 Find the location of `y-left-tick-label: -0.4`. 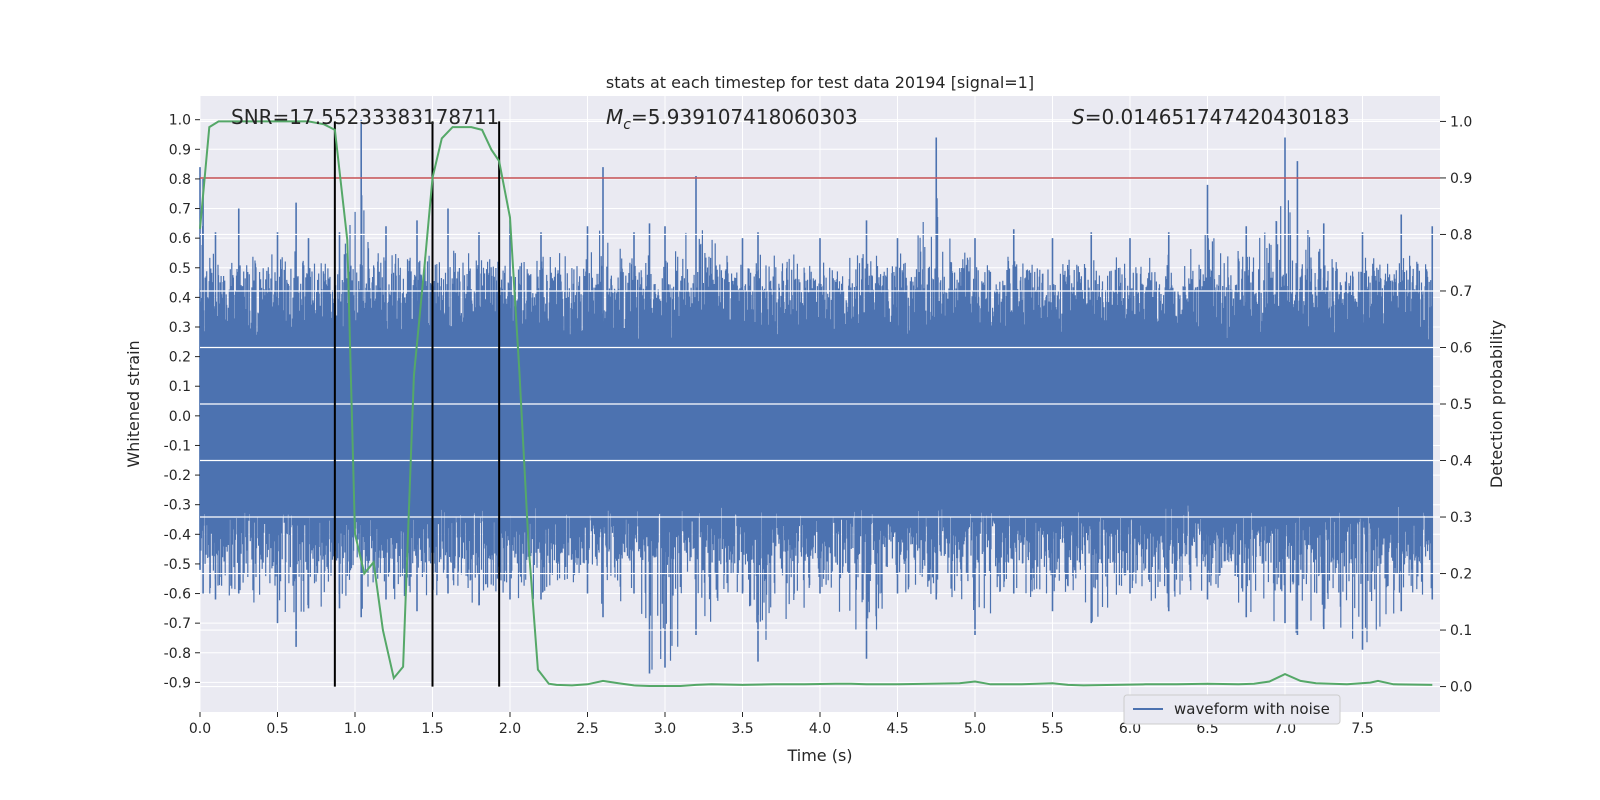

y-left-tick-label: -0.4 is located at coordinates (177, 535).